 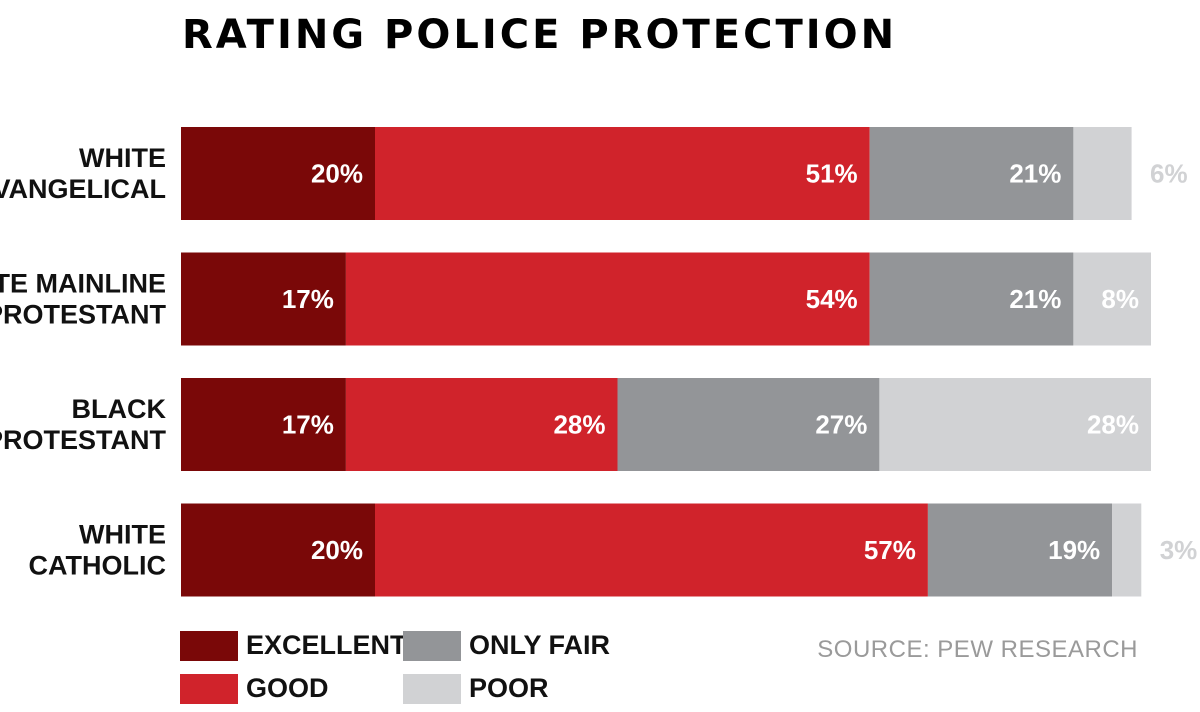 What do you see at coordinates (287, 688) in the screenshot?
I see `legend-label-good: GOOD` at bounding box center [287, 688].